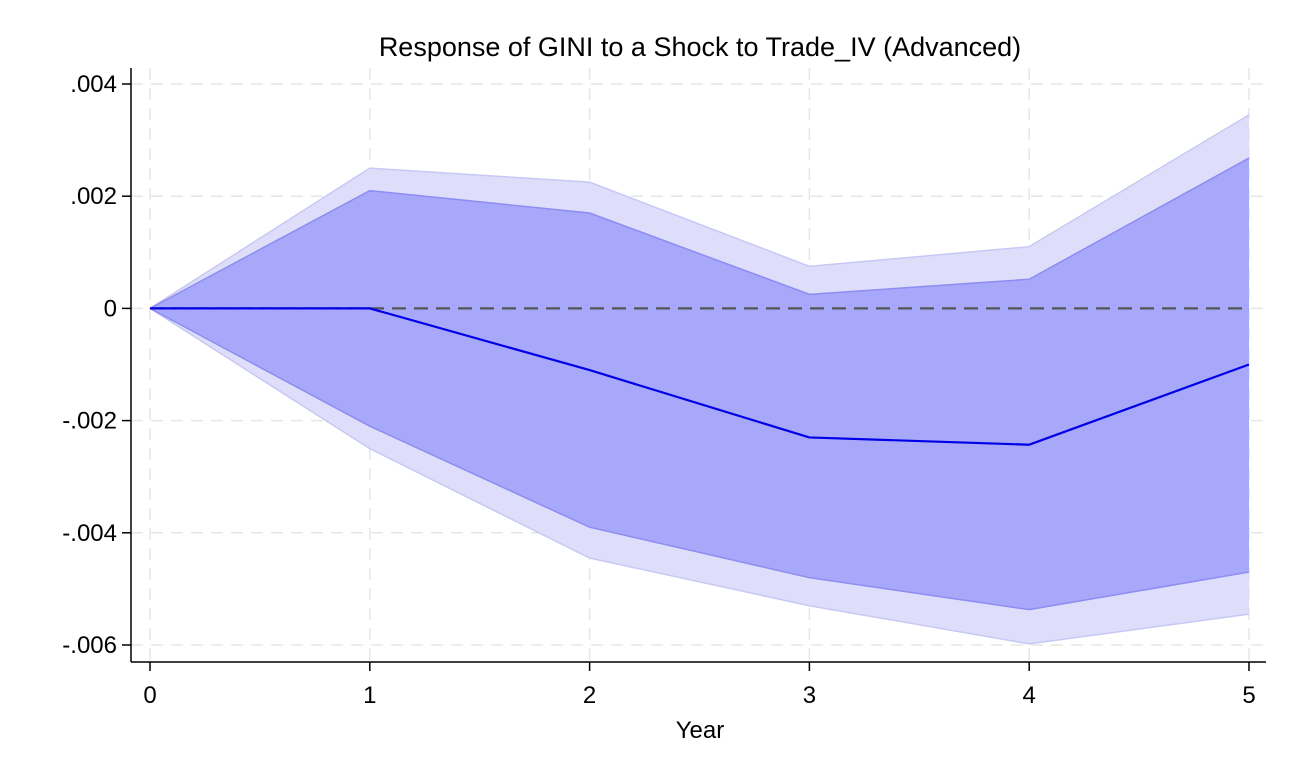 This screenshot has width=1295, height=777. Describe the element at coordinates (700, 730) in the screenshot. I see `x-axis-label: Year` at that location.